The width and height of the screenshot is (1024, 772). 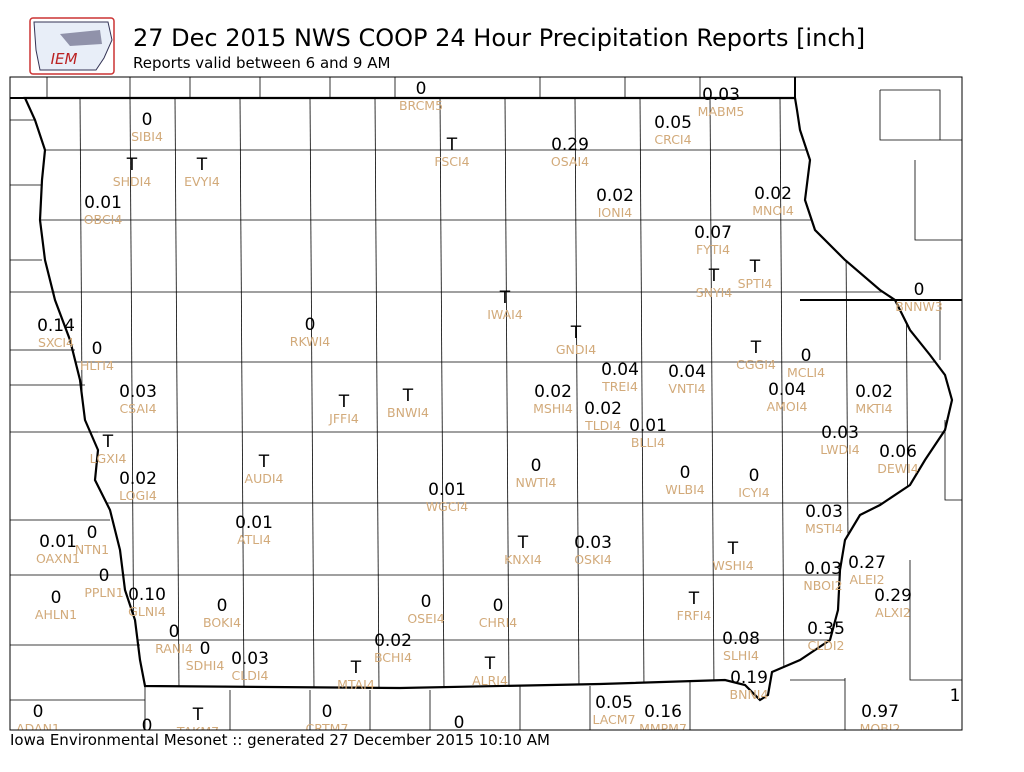 I want to click on station-id: SNYI4, so click(x=714, y=292).